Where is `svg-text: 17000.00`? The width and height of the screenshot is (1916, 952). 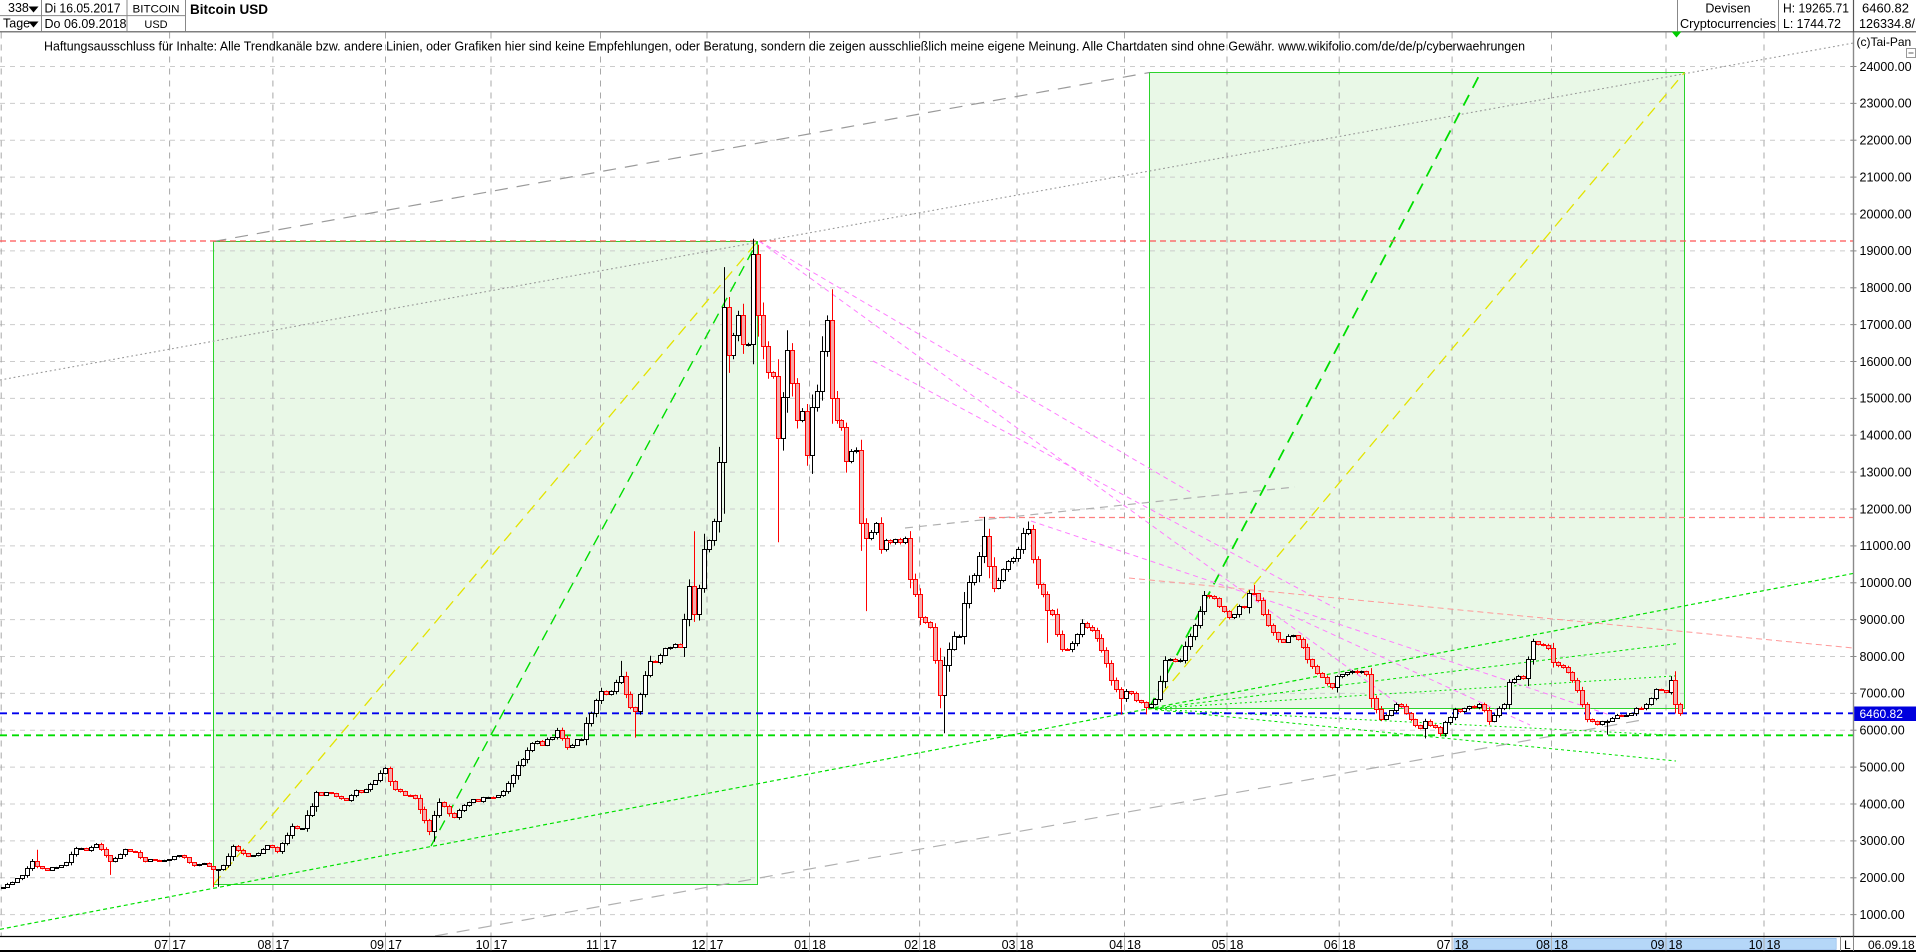 svg-text: 17000.00 is located at coordinates (1886, 325).